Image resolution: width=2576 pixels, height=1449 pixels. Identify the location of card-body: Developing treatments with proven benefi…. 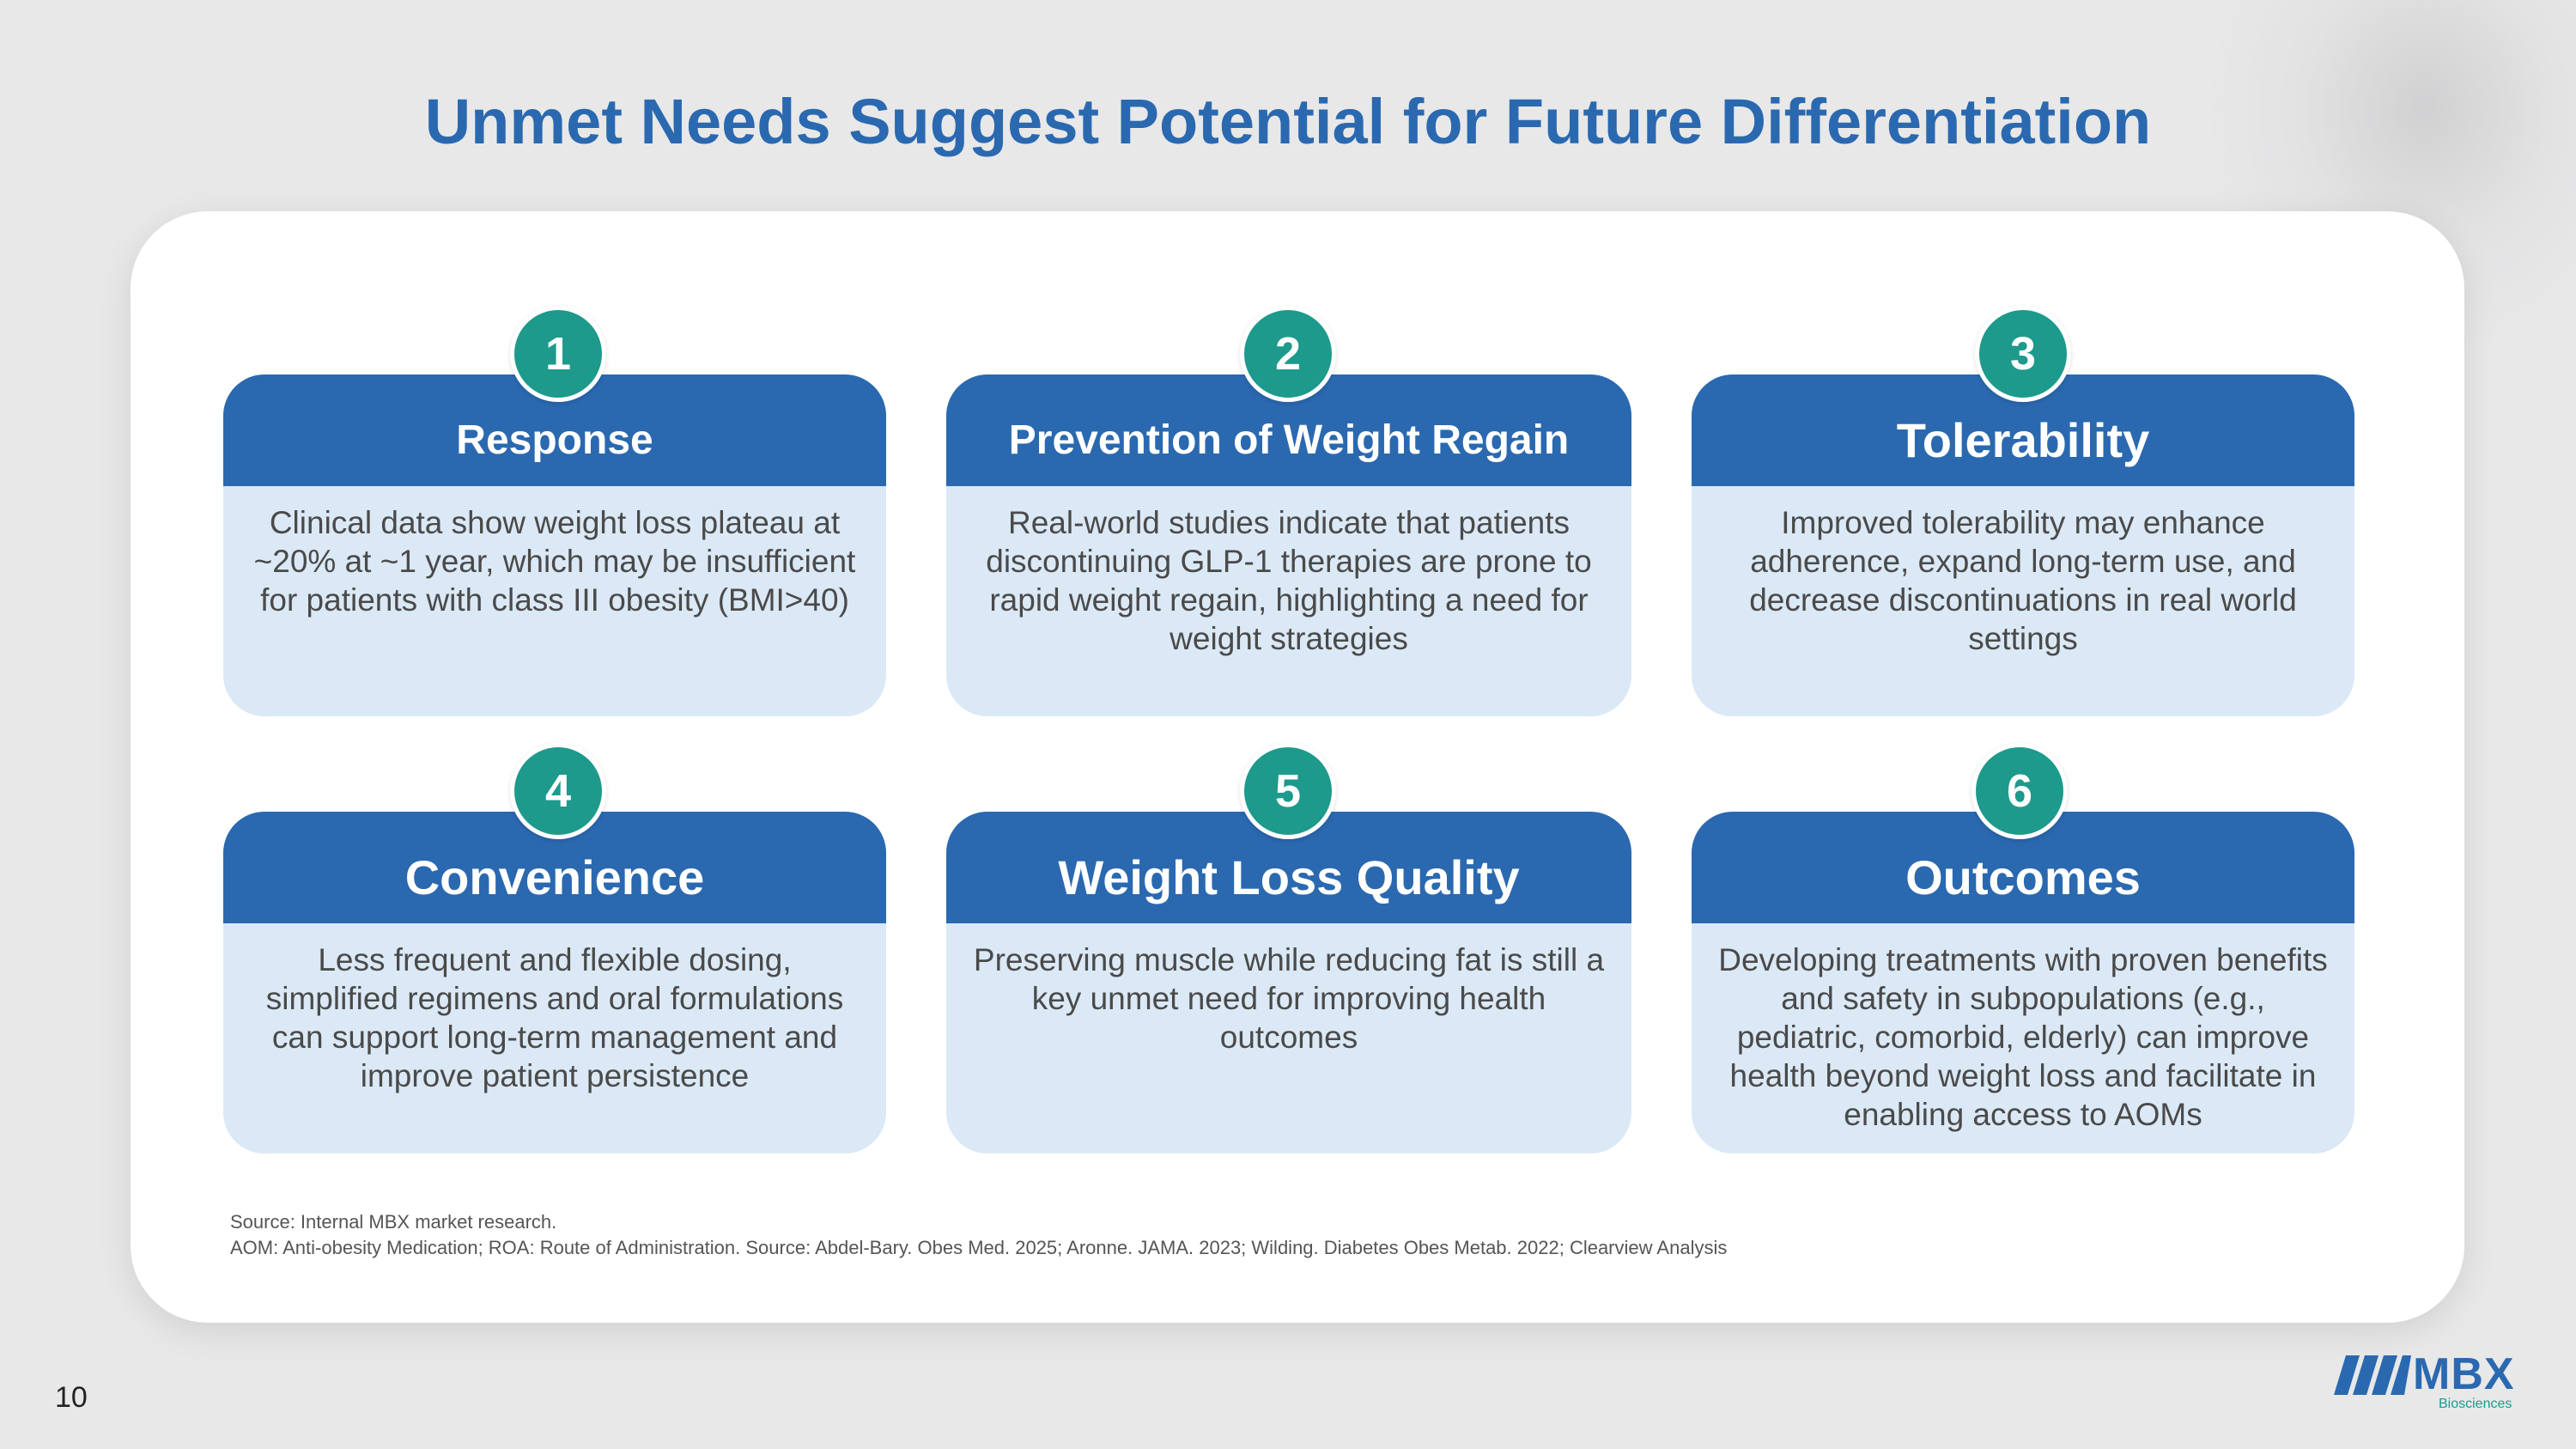
(2023, 1037).